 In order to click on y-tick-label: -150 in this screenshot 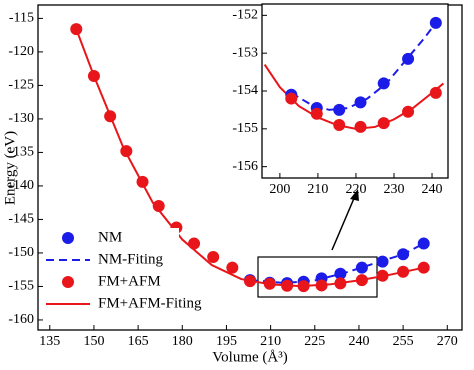, I will do `click(21, 252)`.